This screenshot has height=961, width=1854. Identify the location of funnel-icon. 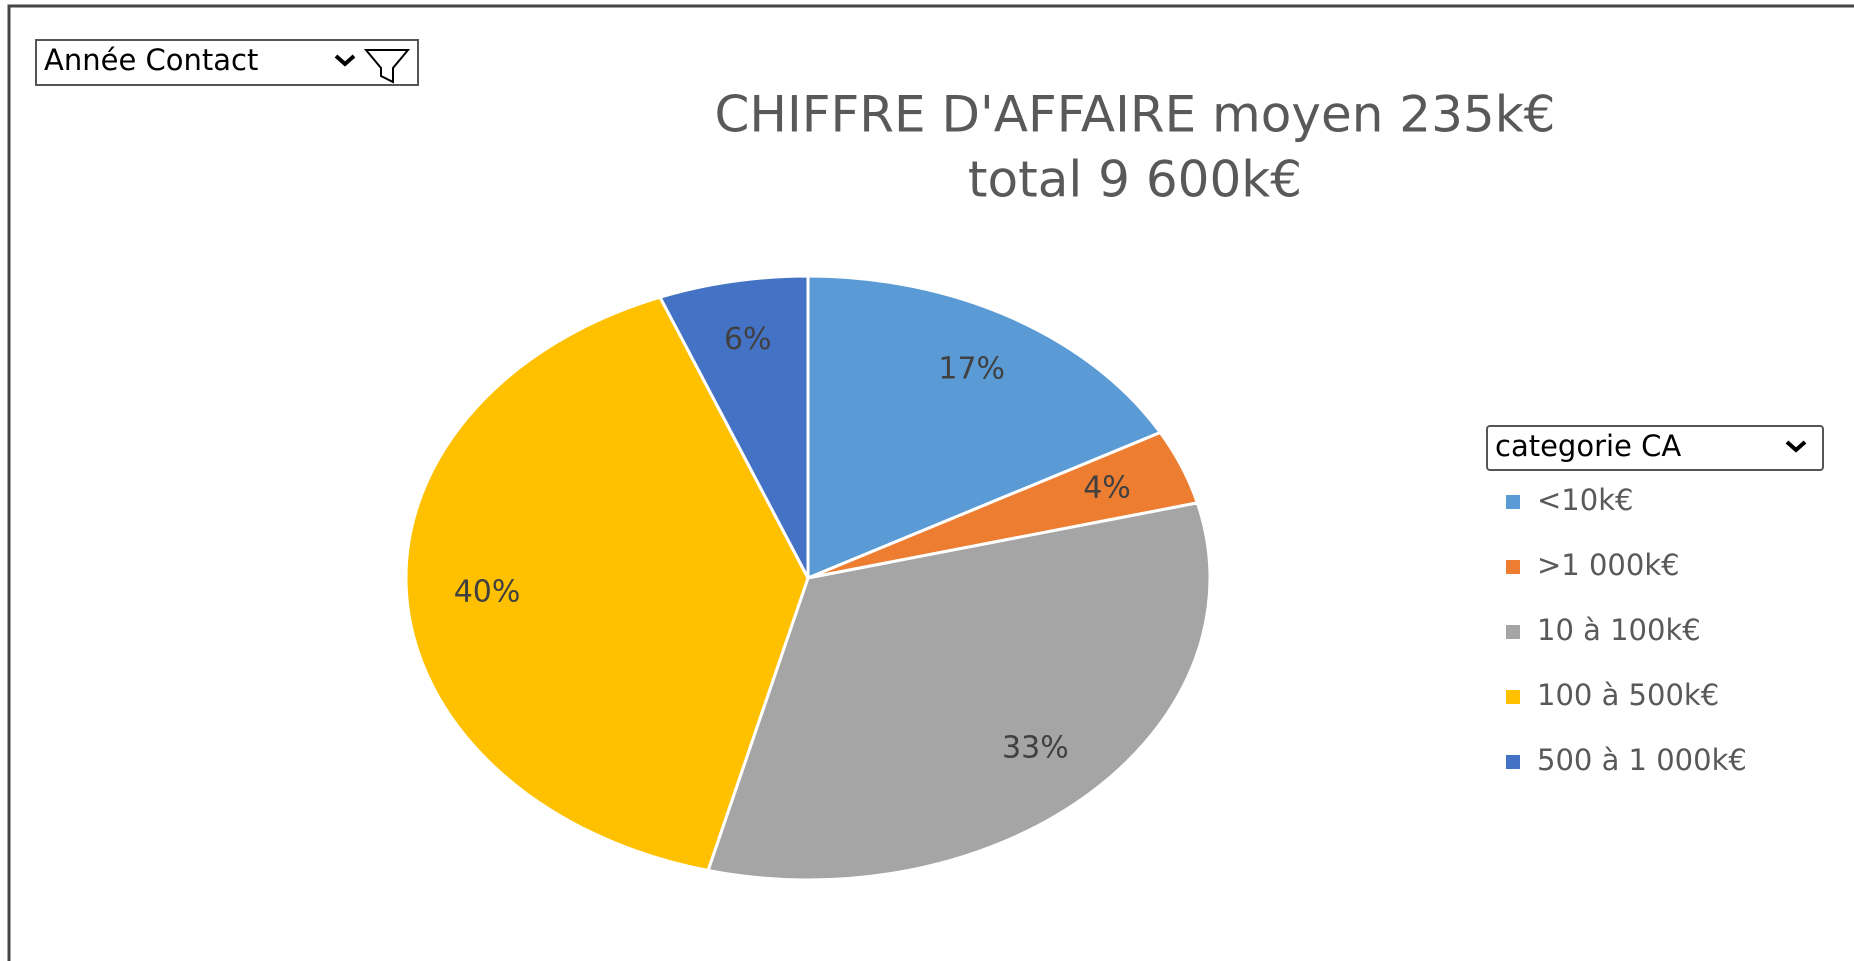
(387, 66).